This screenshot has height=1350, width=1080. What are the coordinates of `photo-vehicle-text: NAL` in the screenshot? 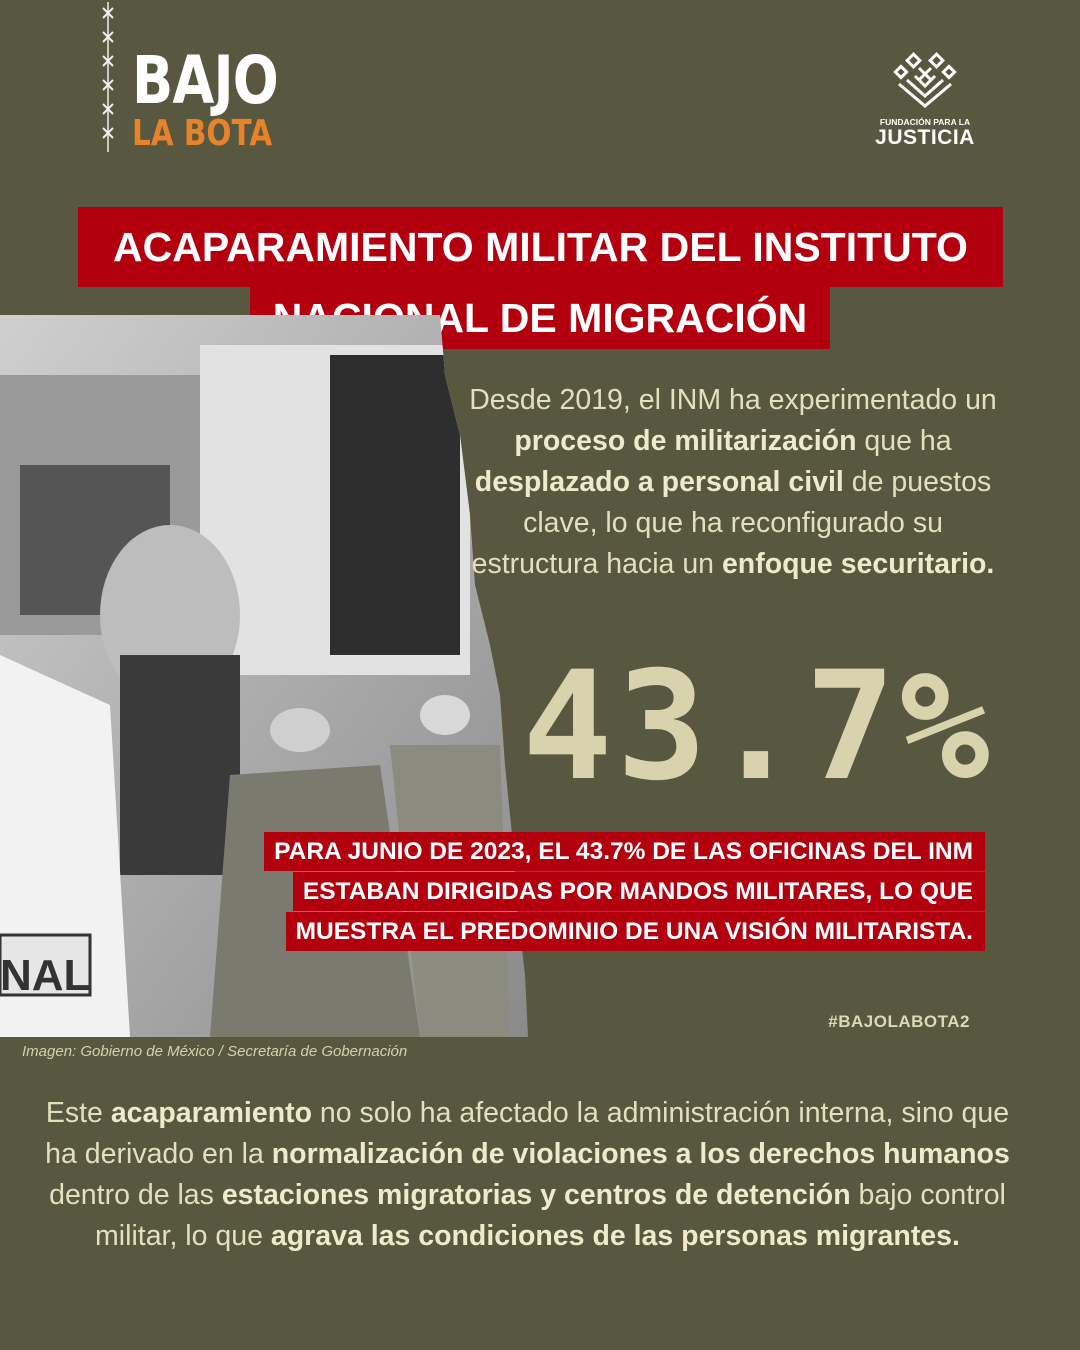 It's located at (45, 975).